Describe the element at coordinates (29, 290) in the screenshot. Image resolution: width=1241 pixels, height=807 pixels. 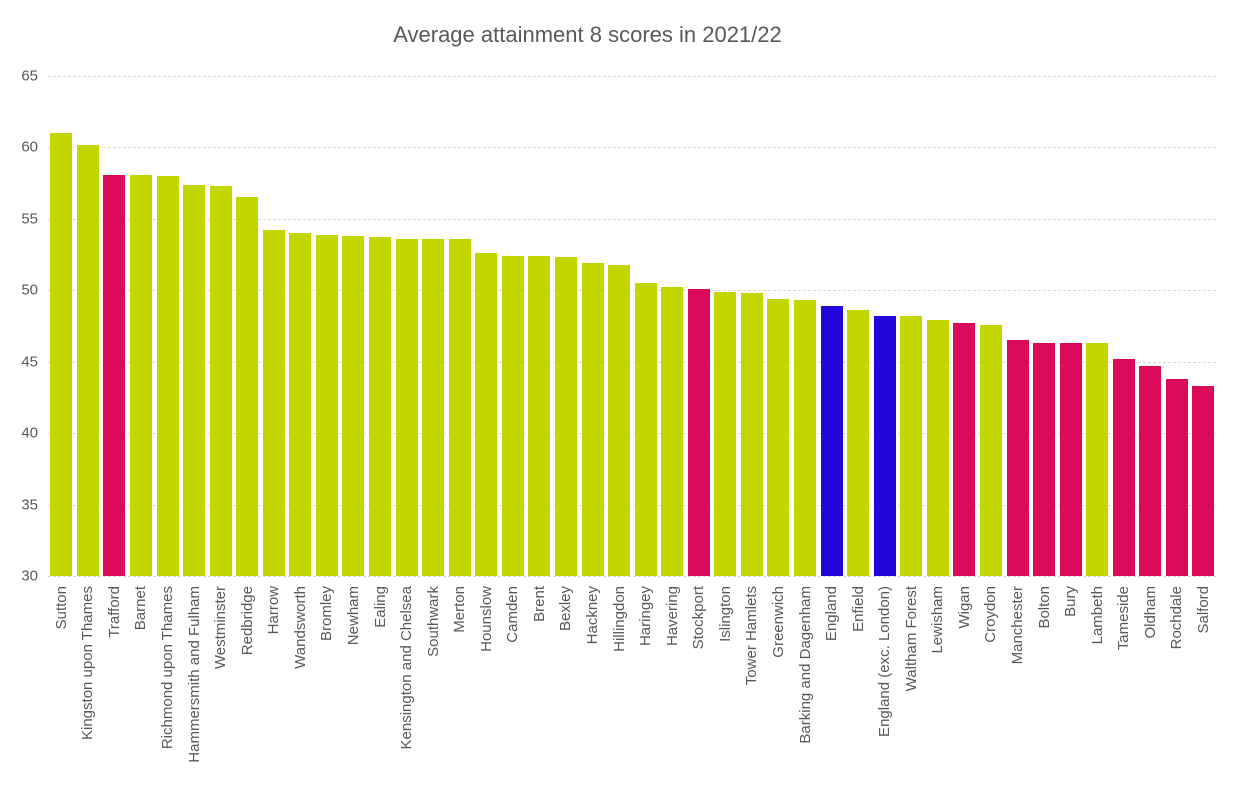
I see `y-tick-label: 50` at that location.